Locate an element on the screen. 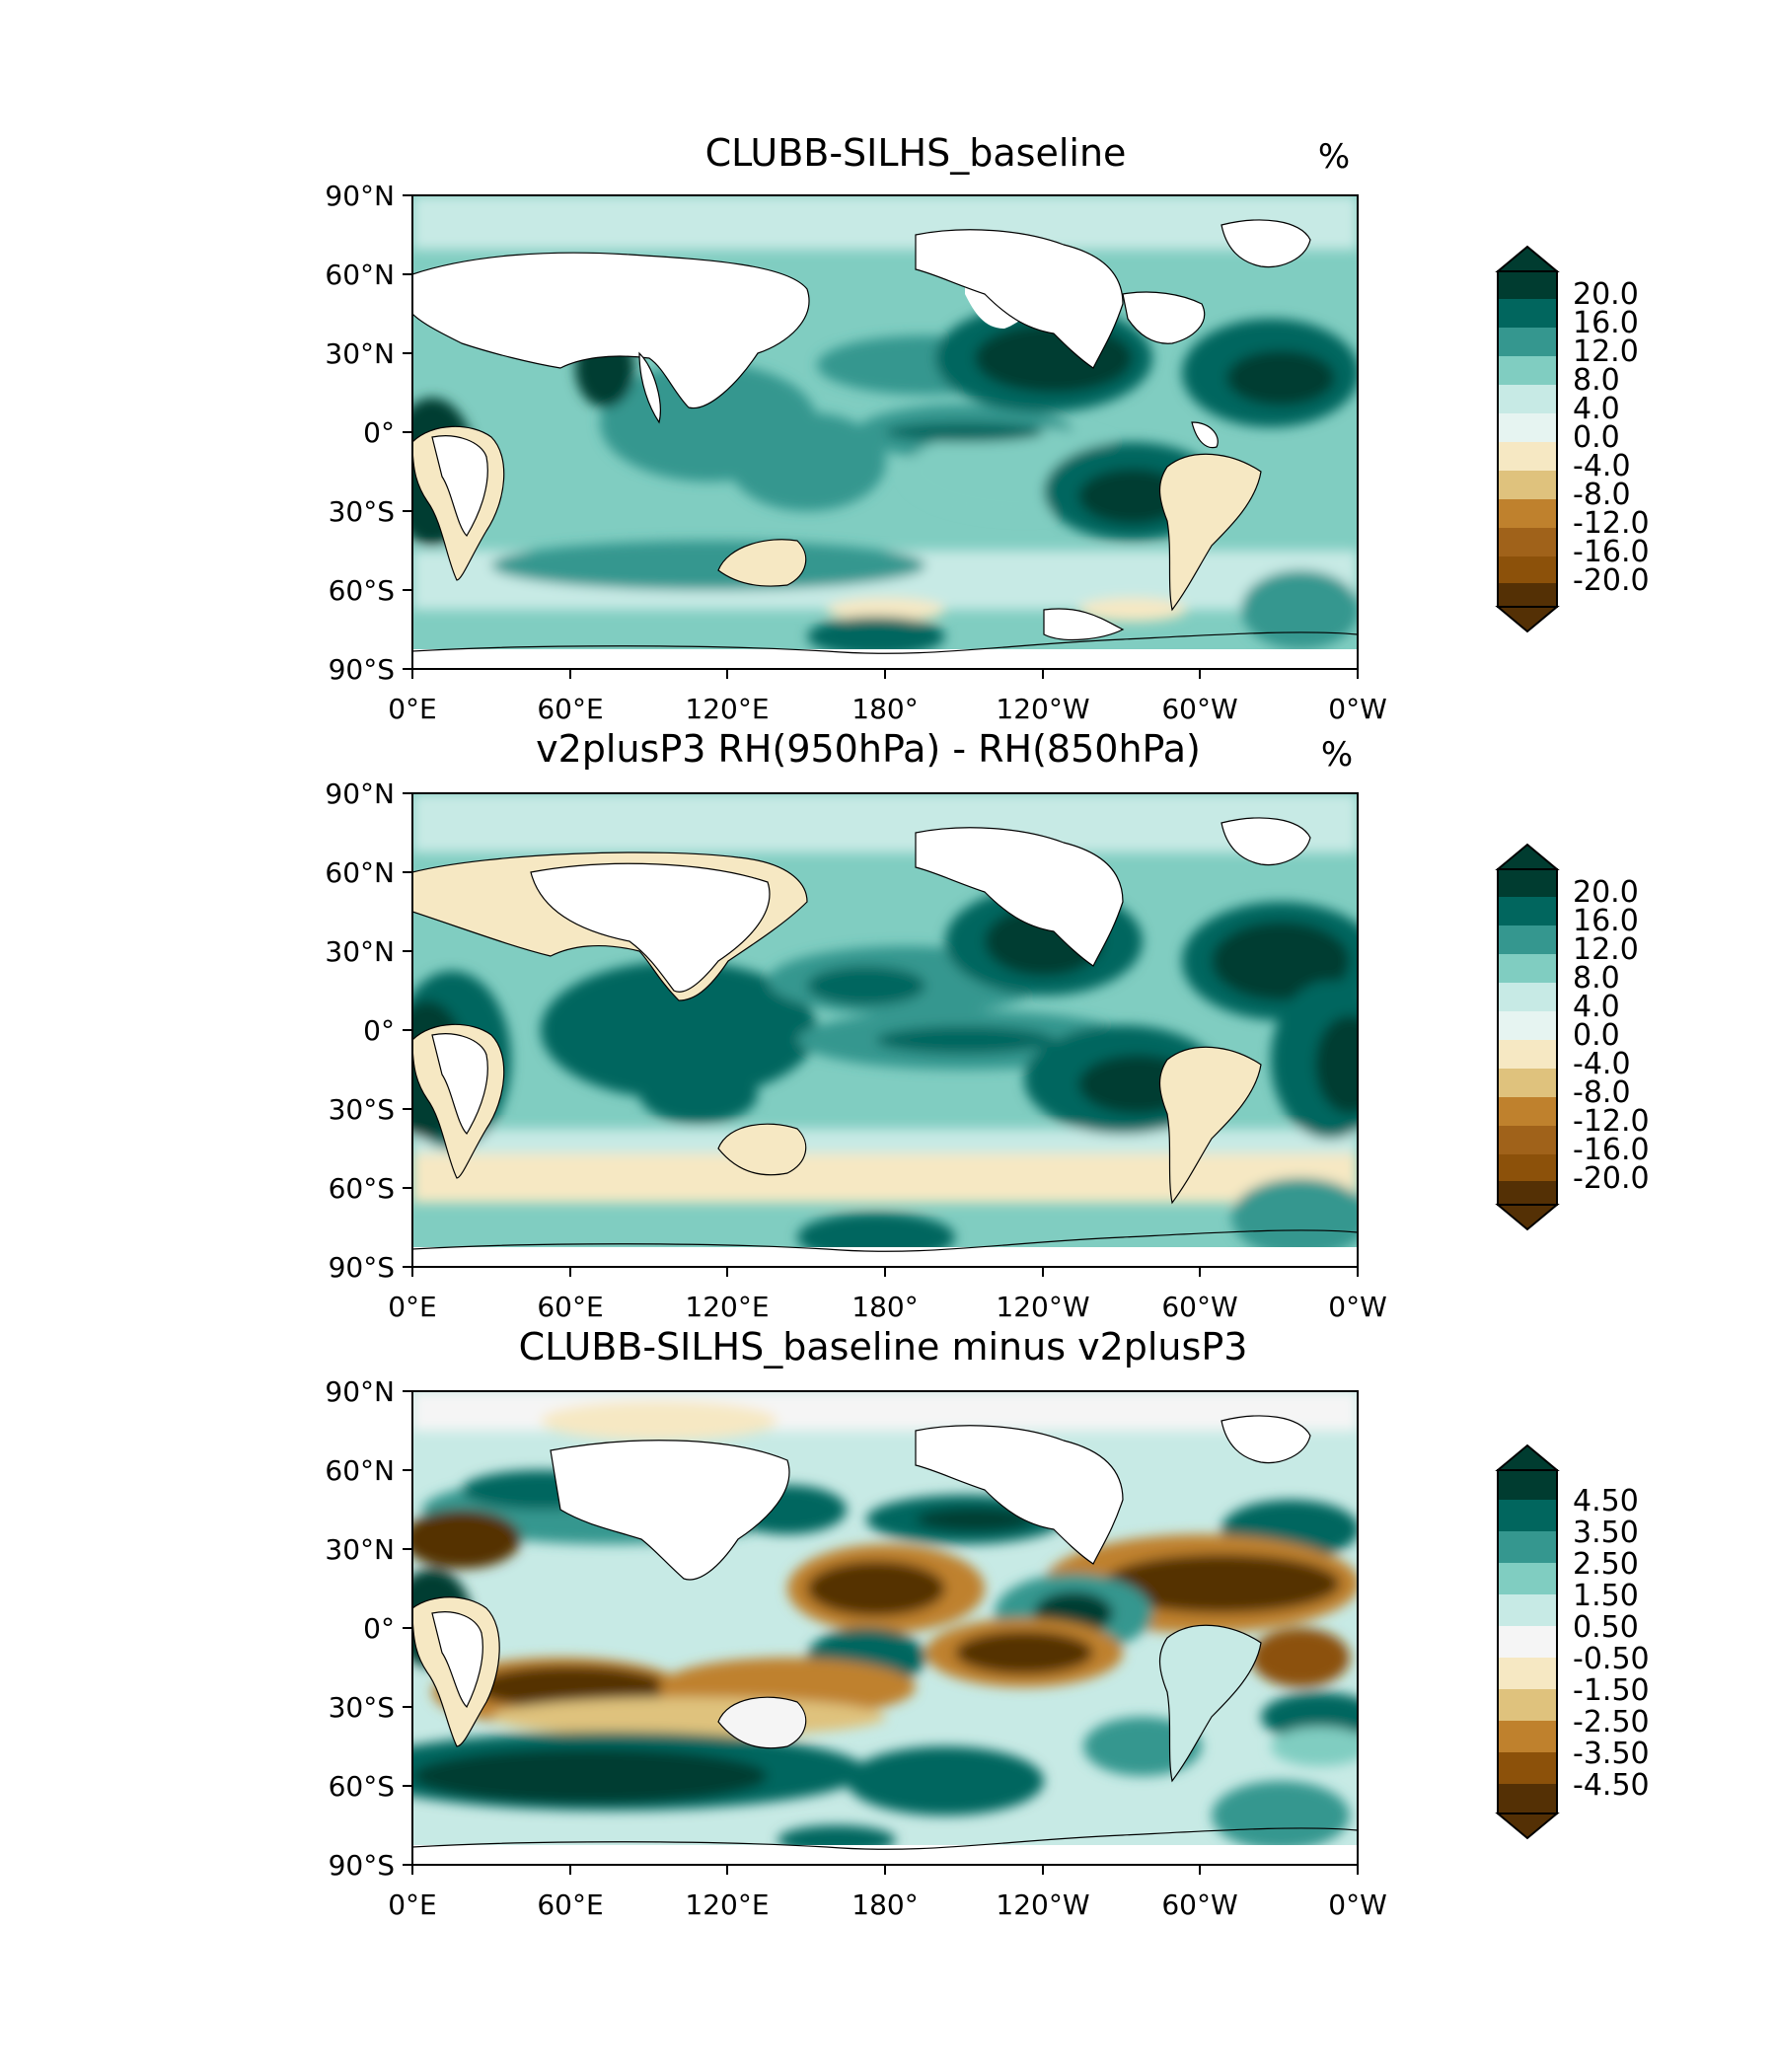 The image size is (1776, 2072). colorbar-tick-label: 4.0 is located at coordinates (1596, 409).